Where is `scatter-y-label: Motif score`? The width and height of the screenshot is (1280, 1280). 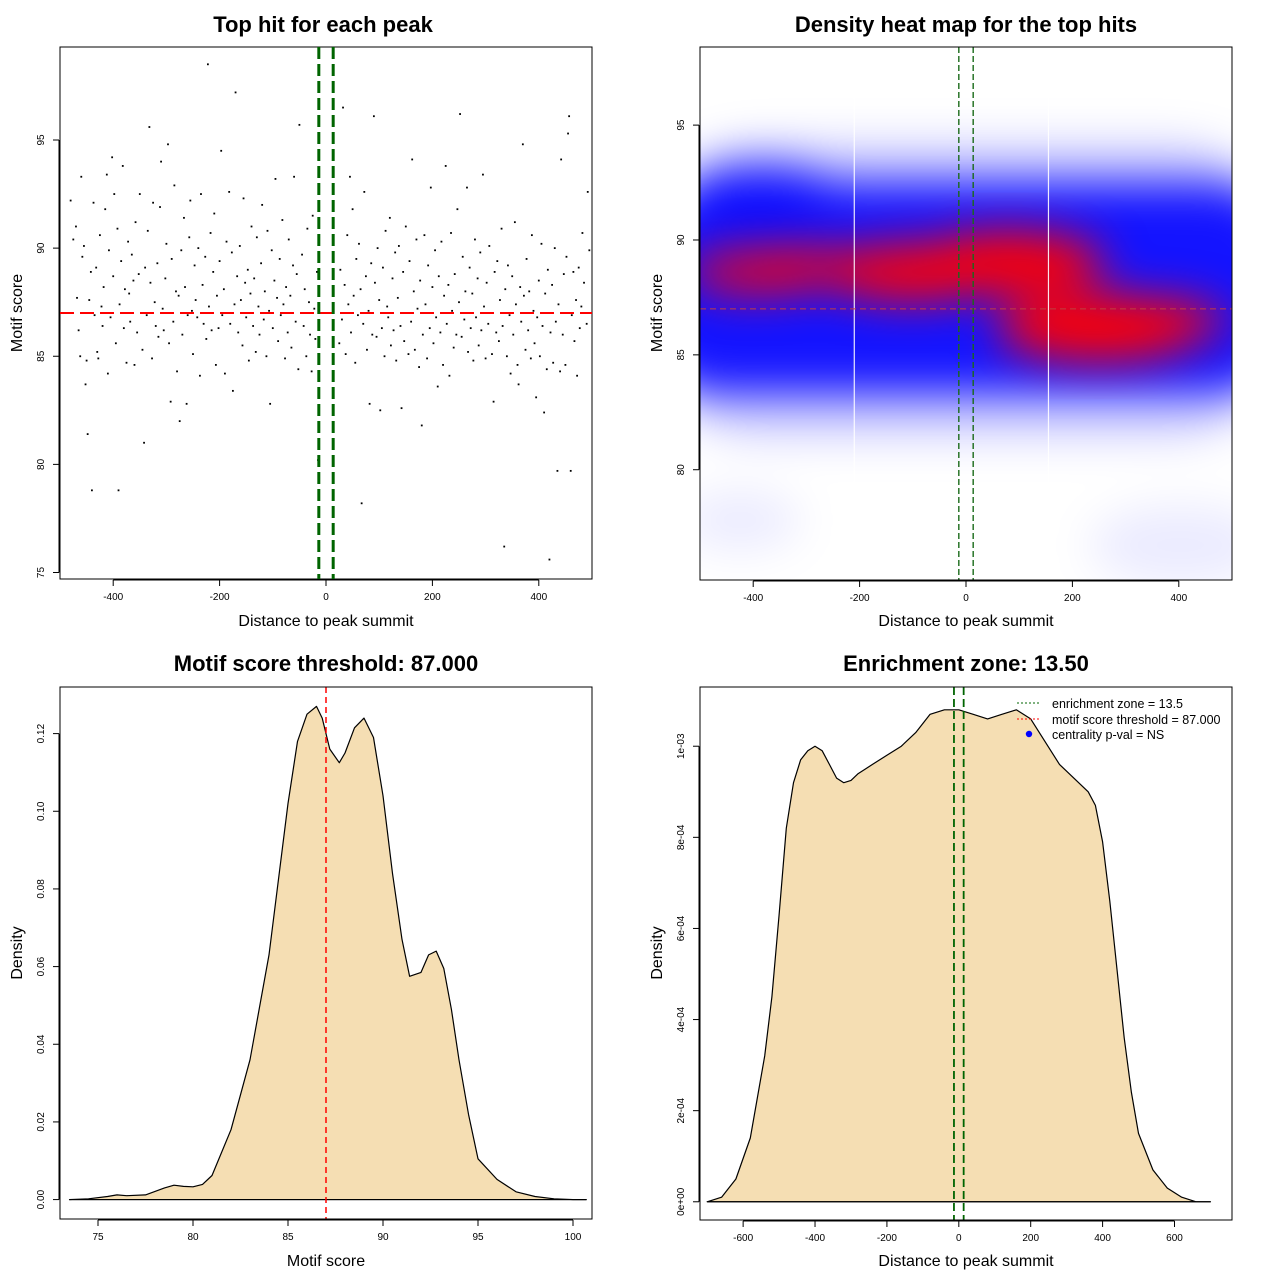 scatter-y-label: Motif score is located at coordinates (17, 313).